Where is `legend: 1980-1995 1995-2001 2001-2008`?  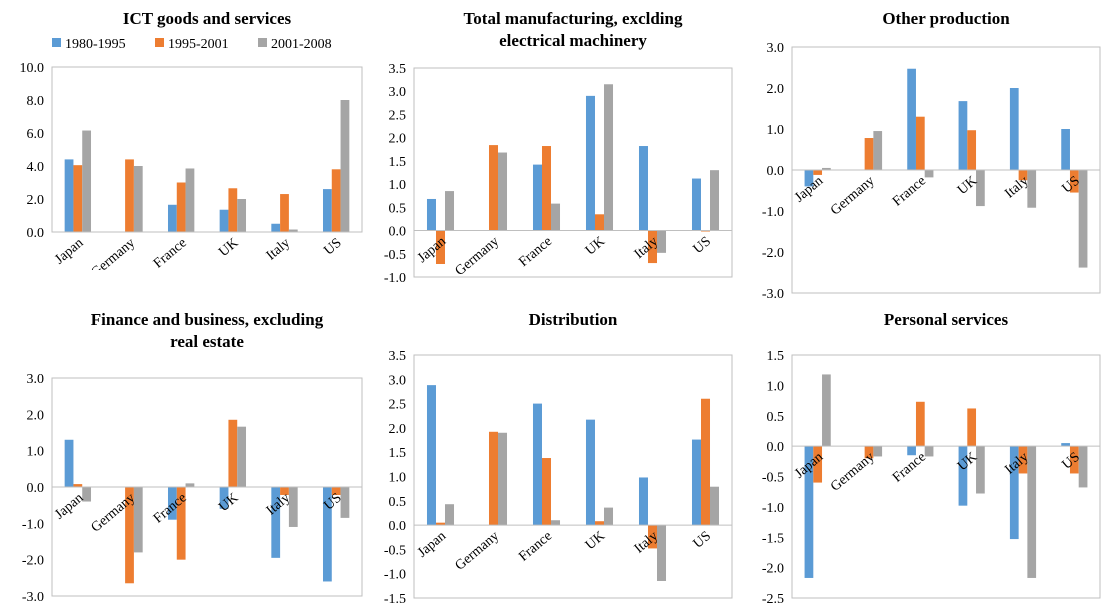 legend: 1980-1995 1995-2001 2001-2008 is located at coordinates (192, 44).